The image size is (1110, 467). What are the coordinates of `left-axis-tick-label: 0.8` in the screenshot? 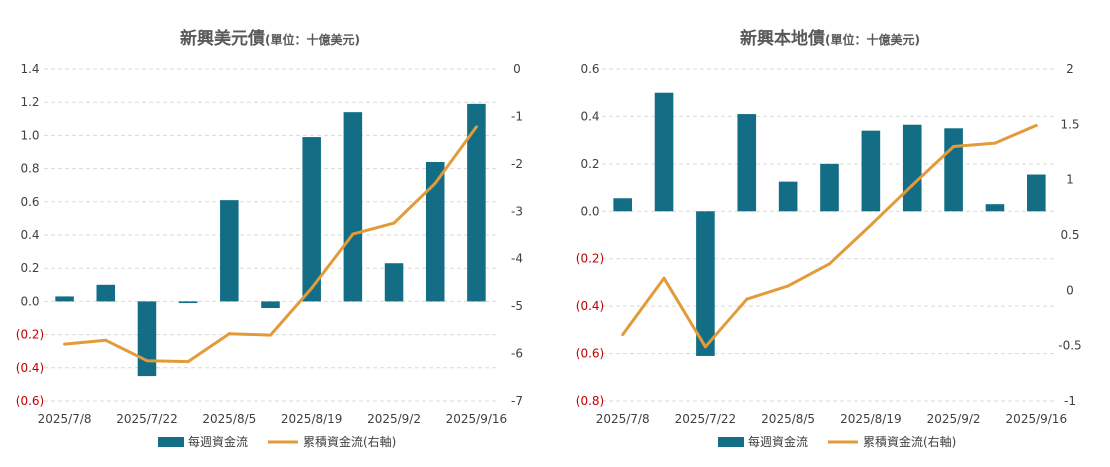 It's located at (29, 169).